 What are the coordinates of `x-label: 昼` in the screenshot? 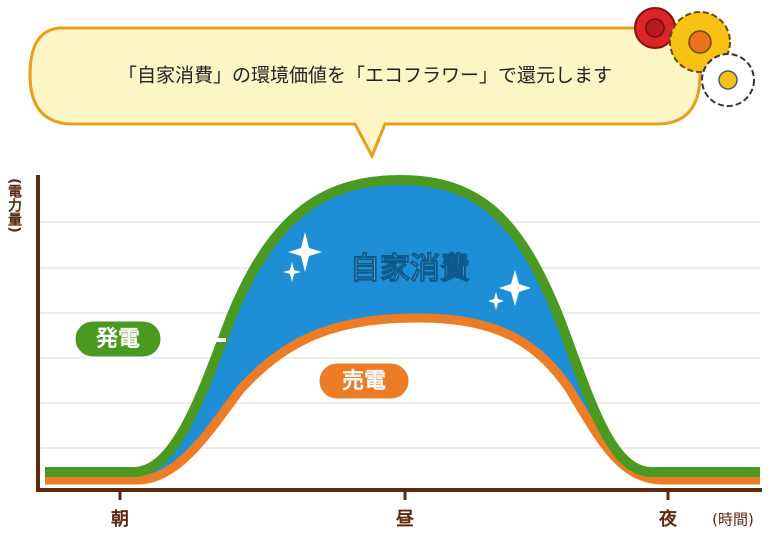 It's located at (405, 519).